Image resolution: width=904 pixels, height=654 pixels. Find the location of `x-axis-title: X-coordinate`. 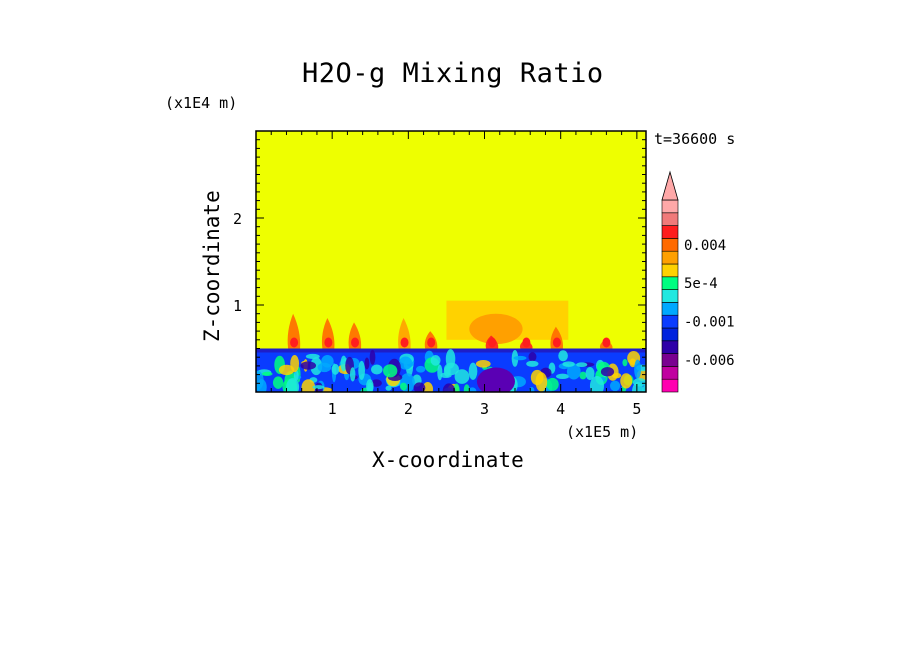

x-axis-title: X-coordinate is located at coordinates (448, 460).